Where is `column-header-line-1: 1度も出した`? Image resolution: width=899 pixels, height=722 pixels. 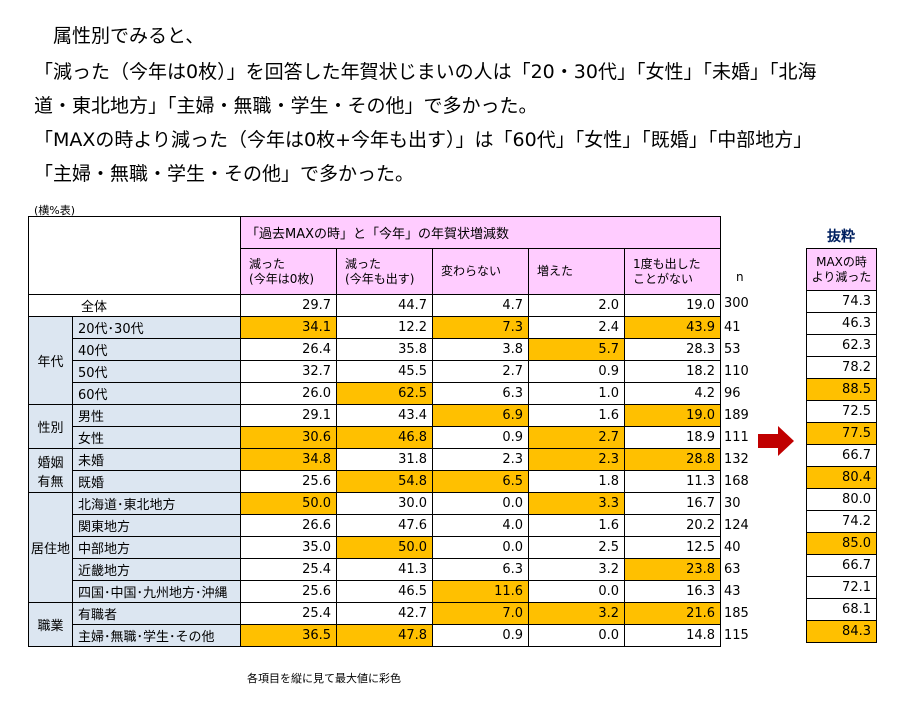
column-header-line-1: 1度も出した is located at coordinates (667, 263).